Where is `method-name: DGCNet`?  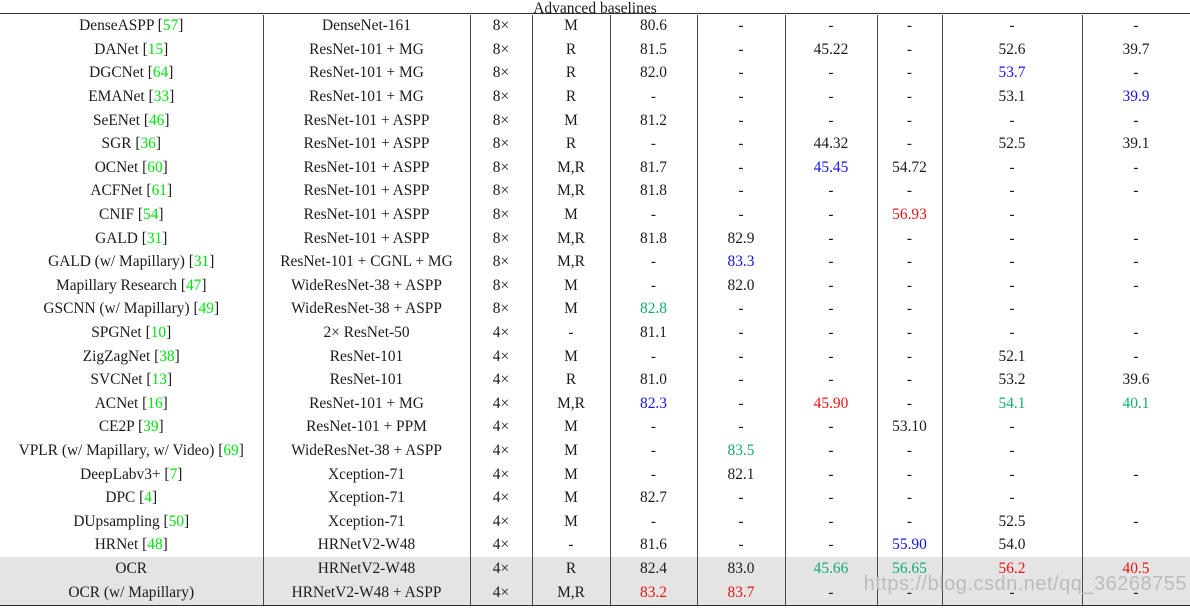 method-name: DGCNet is located at coordinates (116, 73).